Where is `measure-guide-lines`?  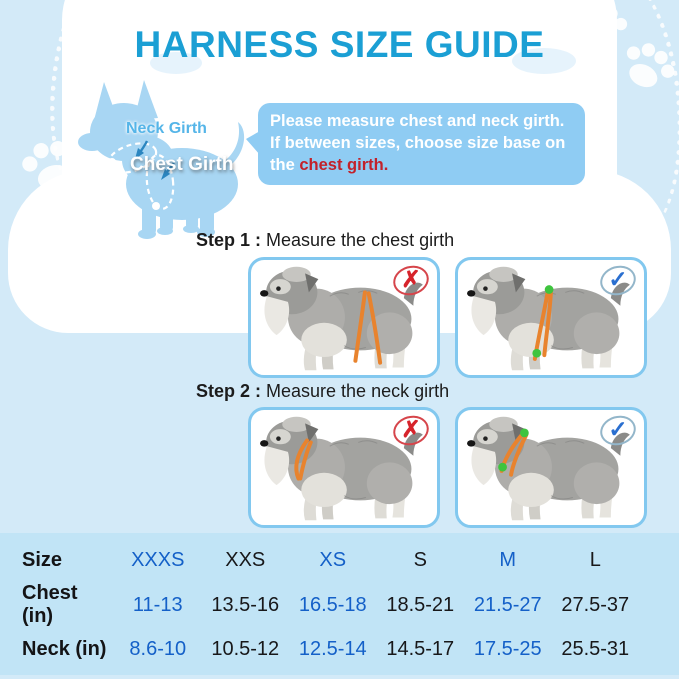 measure-guide-lines is located at coordinates (140, 176).